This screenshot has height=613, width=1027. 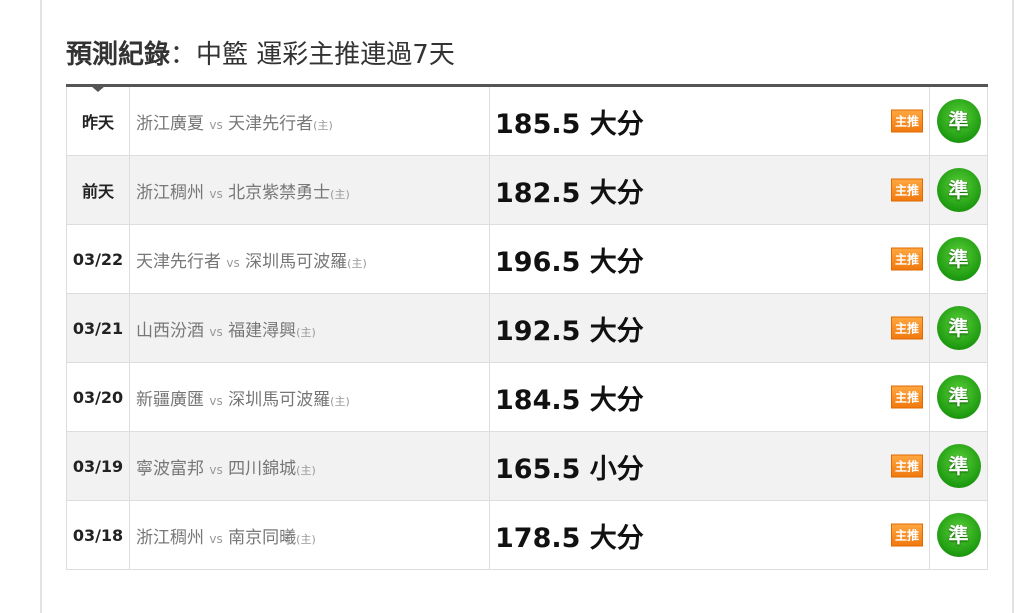 I want to click on row-match: 浙江稠州 vs 北京紫禁勇士(主), so click(x=309, y=190).